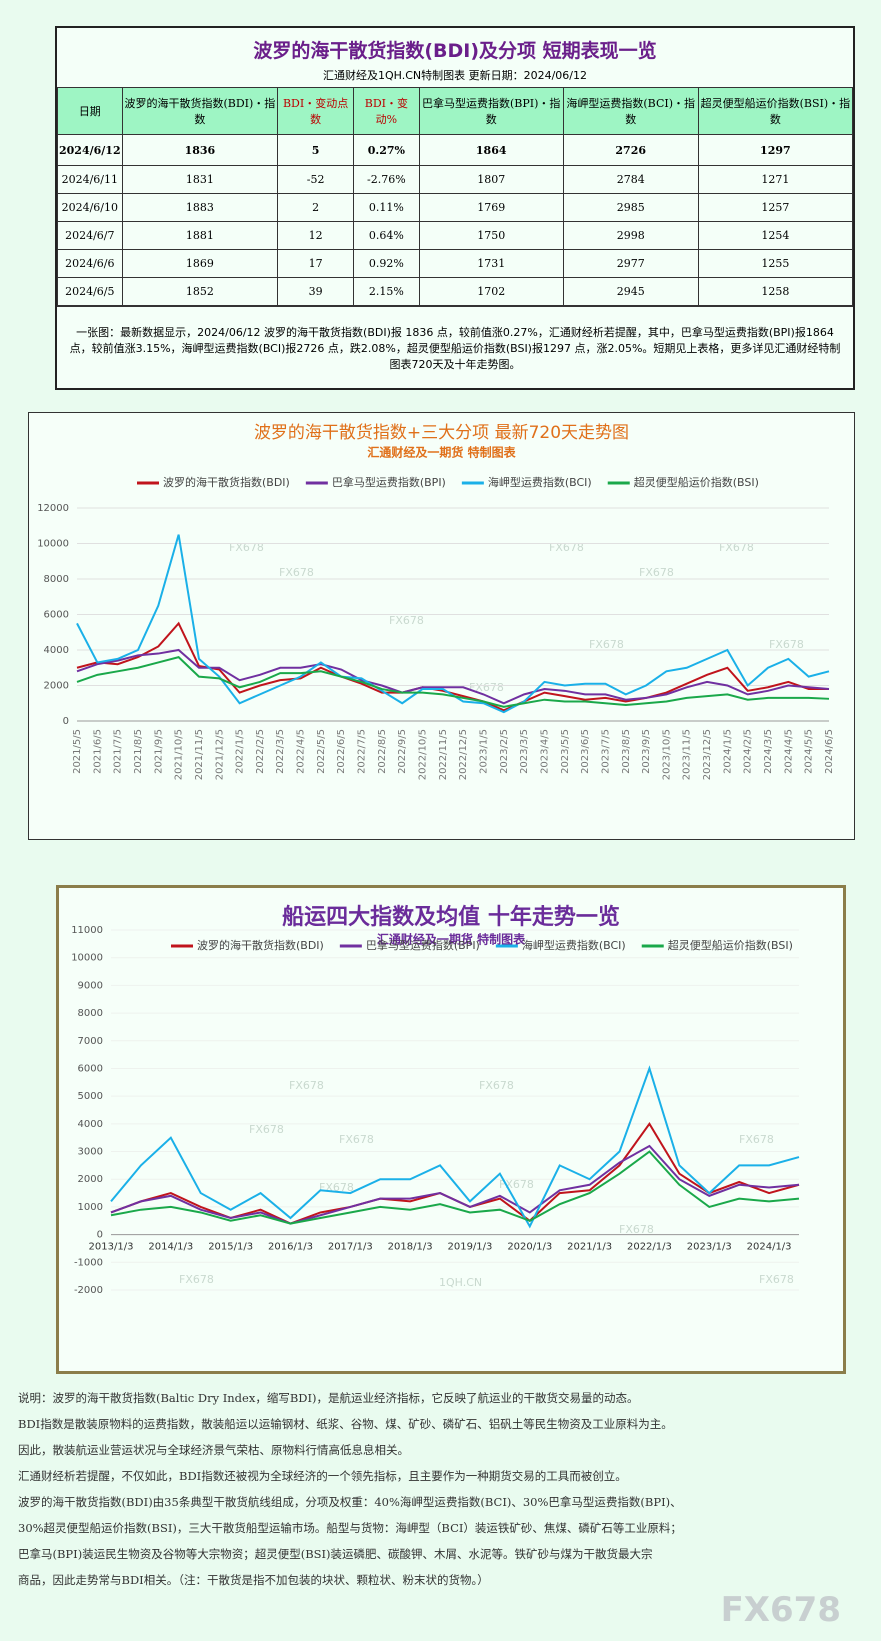 The image size is (881, 1641). I want to click on table-cell: 2024/6/6, so click(90, 263).